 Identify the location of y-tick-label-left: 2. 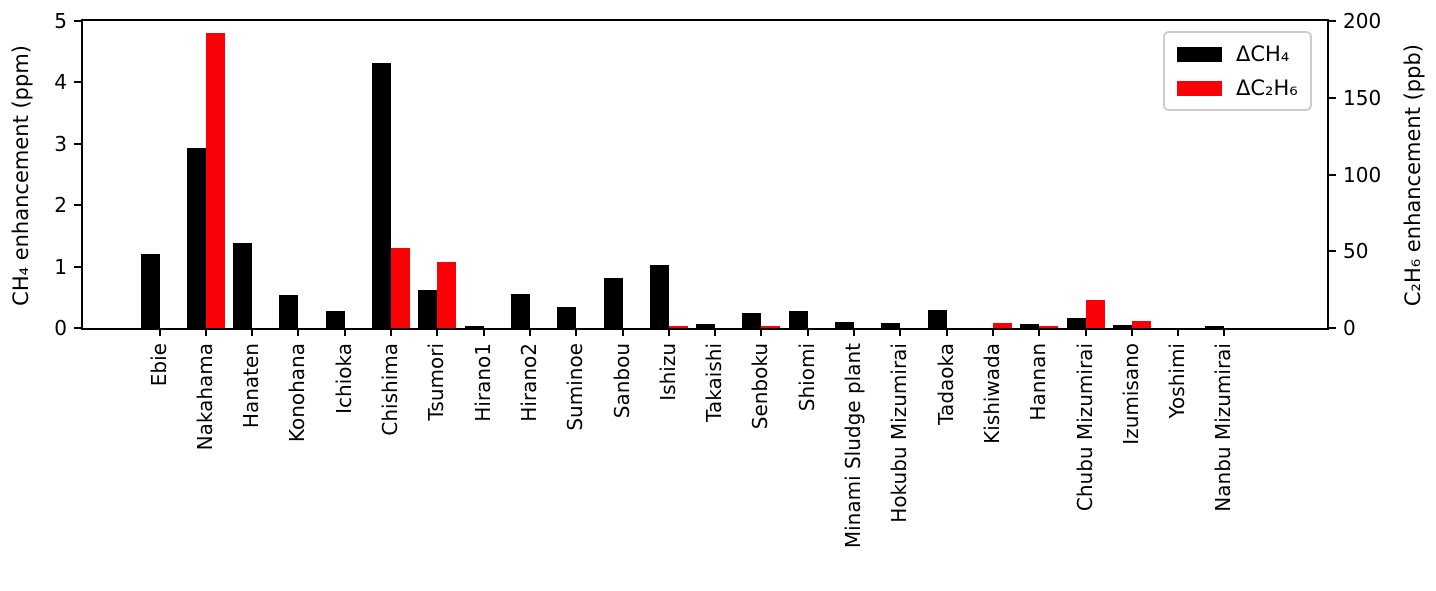
(60, 205).